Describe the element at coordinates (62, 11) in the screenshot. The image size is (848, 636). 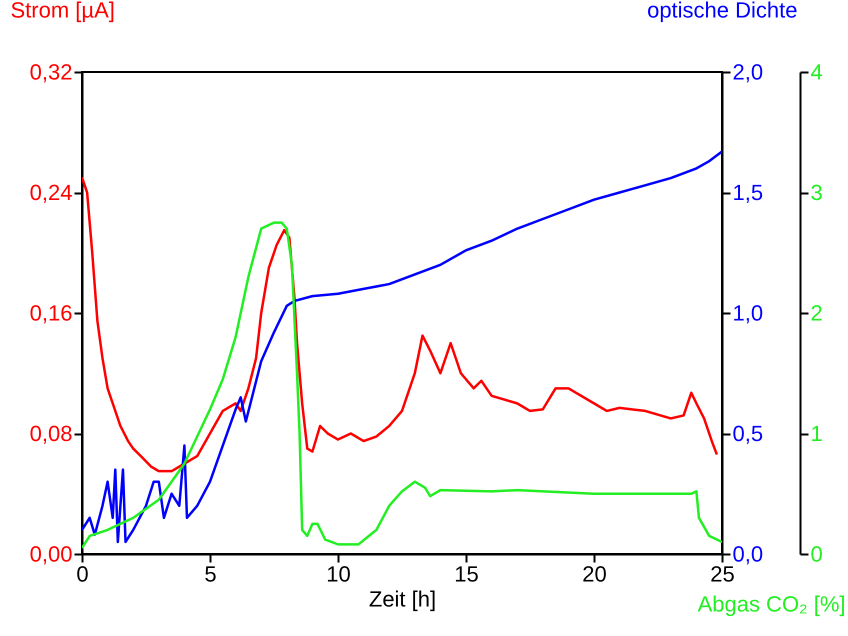
I see `y-axis-title: Strom [µA]` at that location.